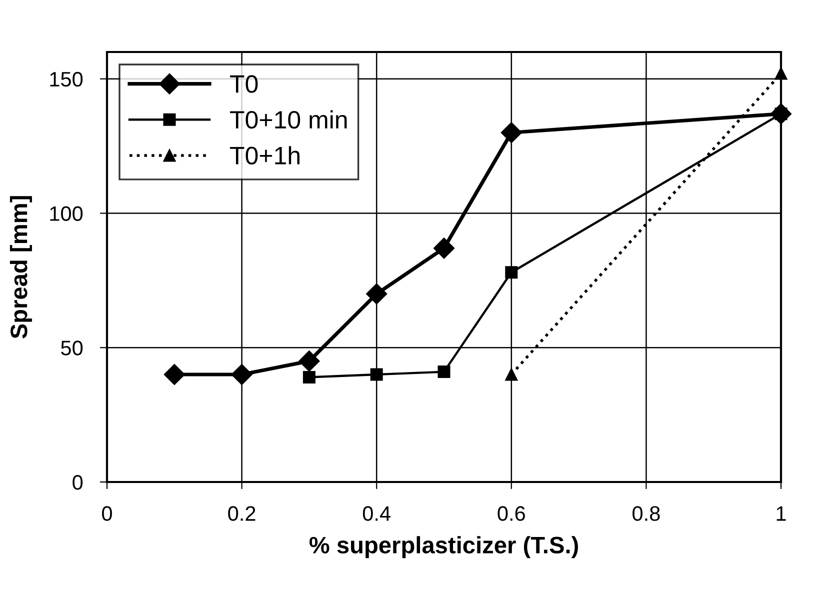  What do you see at coordinates (107, 513) in the screenshot?
I see `x-tick-label: 0` at bounding box center [107, 513].